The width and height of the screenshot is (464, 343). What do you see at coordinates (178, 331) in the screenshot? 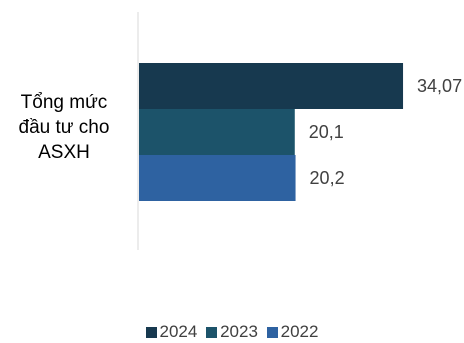
I see `legend-label-2024: 2024` at bounding box center [178, 331].